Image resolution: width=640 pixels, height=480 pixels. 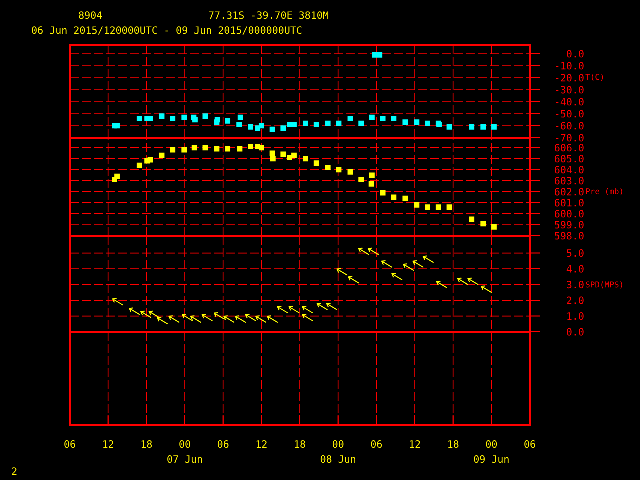 What do you see at coordinates (569, 159) in the screenshot?
I see `y-tick-label: 605.0` at bounding box center [569, 159].